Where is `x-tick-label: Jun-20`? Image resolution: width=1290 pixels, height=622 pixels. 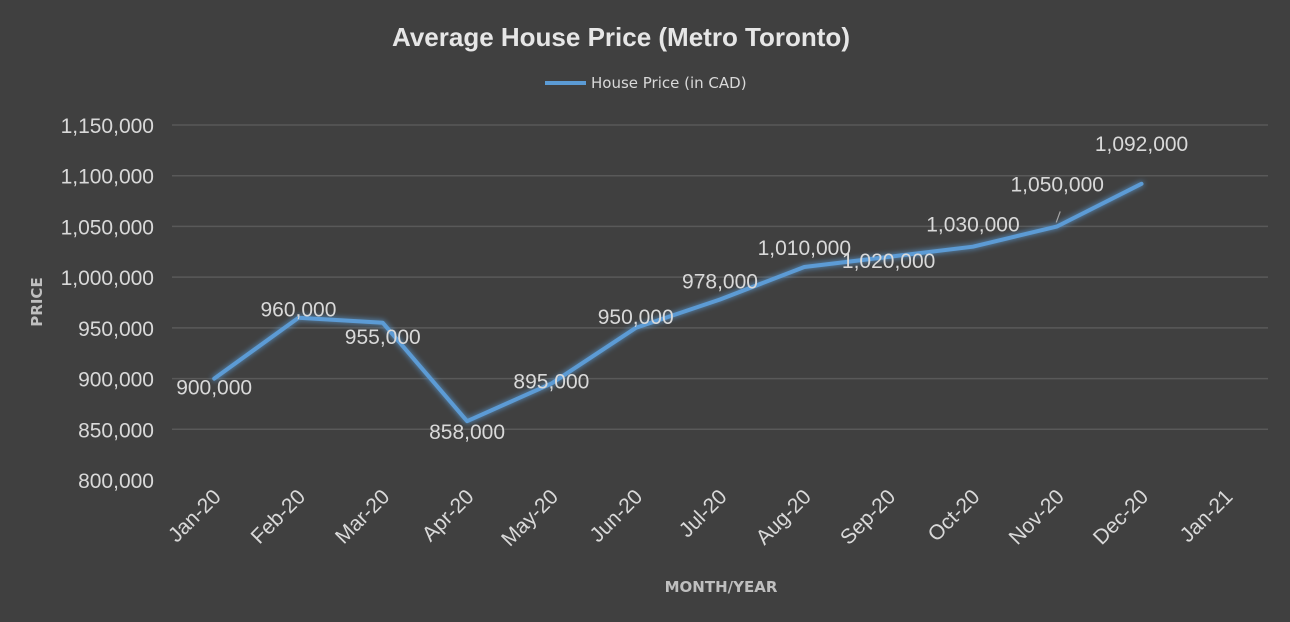 x-tick-label: Jun-20 is located at coordinates (617, 516).